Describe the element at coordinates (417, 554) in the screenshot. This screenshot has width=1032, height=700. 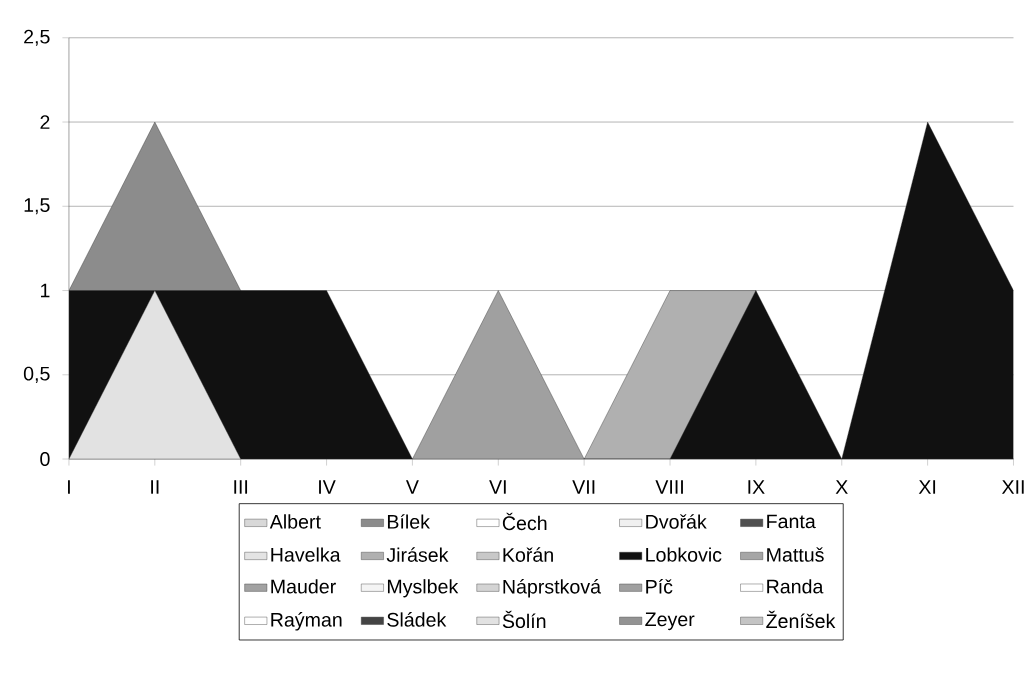
I see `legend-label: Jirásek` at that location.